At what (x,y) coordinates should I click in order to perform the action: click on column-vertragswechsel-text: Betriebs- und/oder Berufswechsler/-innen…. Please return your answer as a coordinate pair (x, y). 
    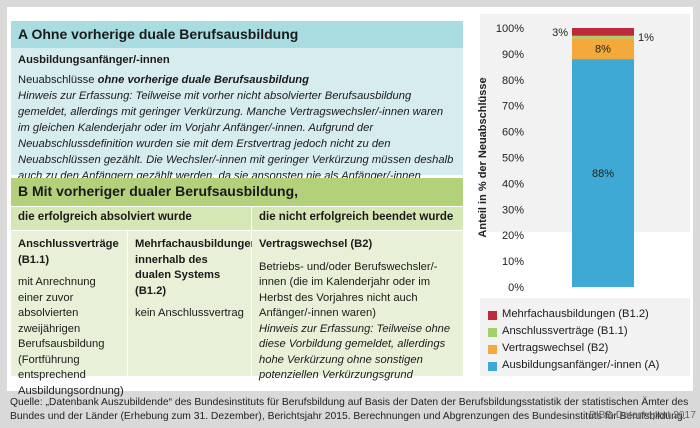
    Looking at the image, I should click on (348, 290).